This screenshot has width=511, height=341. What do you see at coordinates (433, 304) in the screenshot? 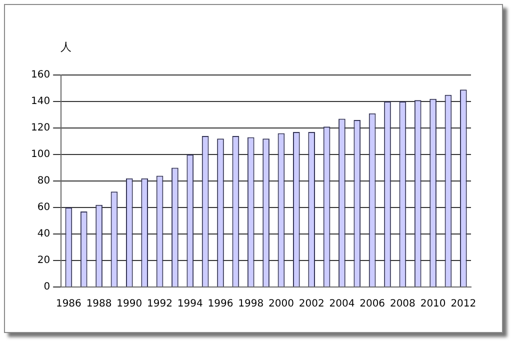
I see `x-tick-label: 2010` at bounding box center [433, 304].